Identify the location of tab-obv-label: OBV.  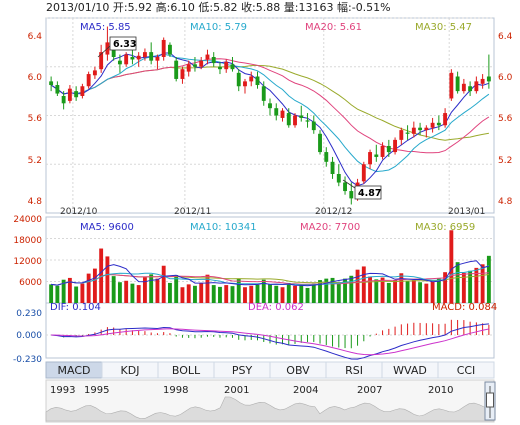
(298, 370).